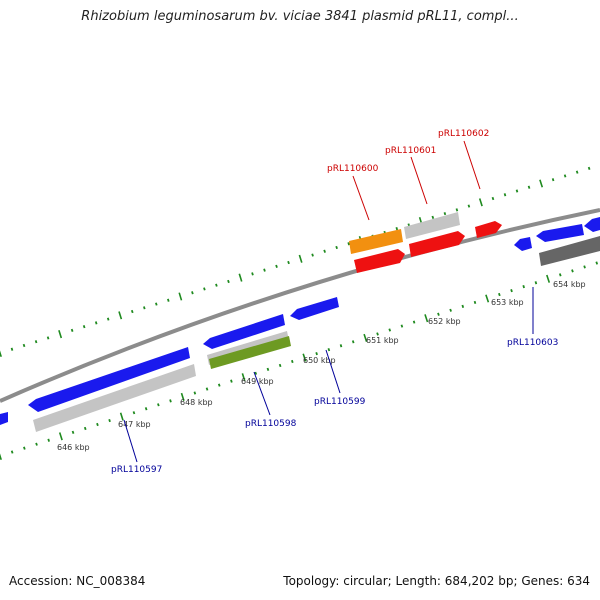 Image resolution: width=600 pixels, height=600 pixels. What do you see at coordinates (196, 402) in the screenshot?
I see `kbp-label-648: 648 kbp` at bounding box center [196, 402].